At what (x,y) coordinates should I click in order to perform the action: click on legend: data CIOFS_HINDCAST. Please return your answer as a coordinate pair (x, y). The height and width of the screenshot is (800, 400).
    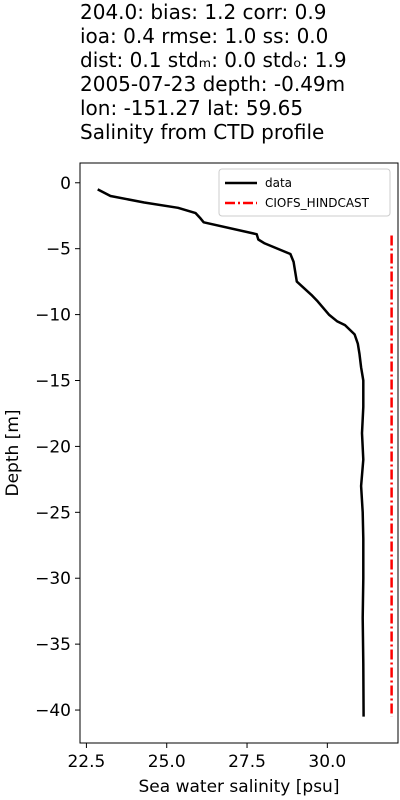
    Looking at the image, I should click on (304, 192).